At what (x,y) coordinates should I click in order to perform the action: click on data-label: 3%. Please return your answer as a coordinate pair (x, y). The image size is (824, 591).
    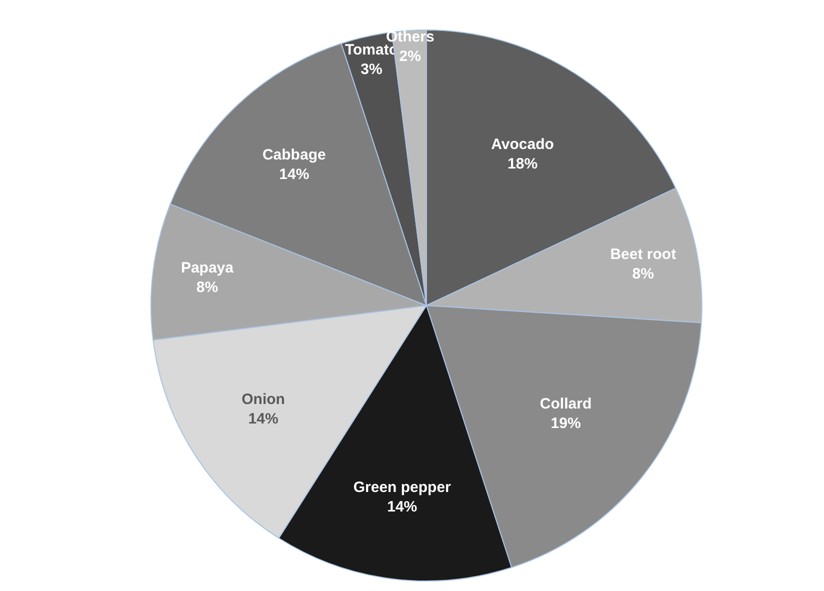
    Looking at the image, I should click on (371, 69).